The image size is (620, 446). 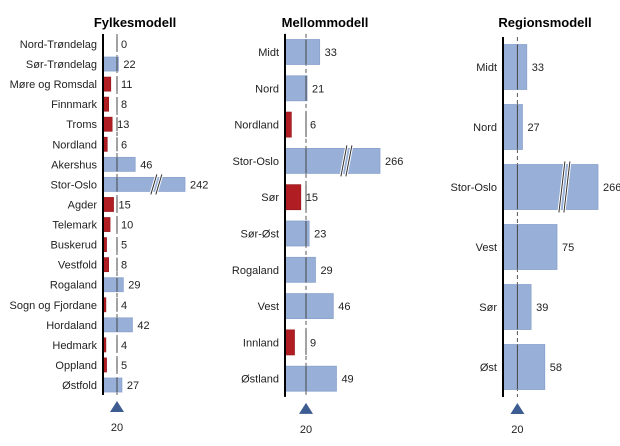 What do you see at coordinates (261, 343) in the screenshot?
I see `category-label: Innland` at bounding box center [261, 343].